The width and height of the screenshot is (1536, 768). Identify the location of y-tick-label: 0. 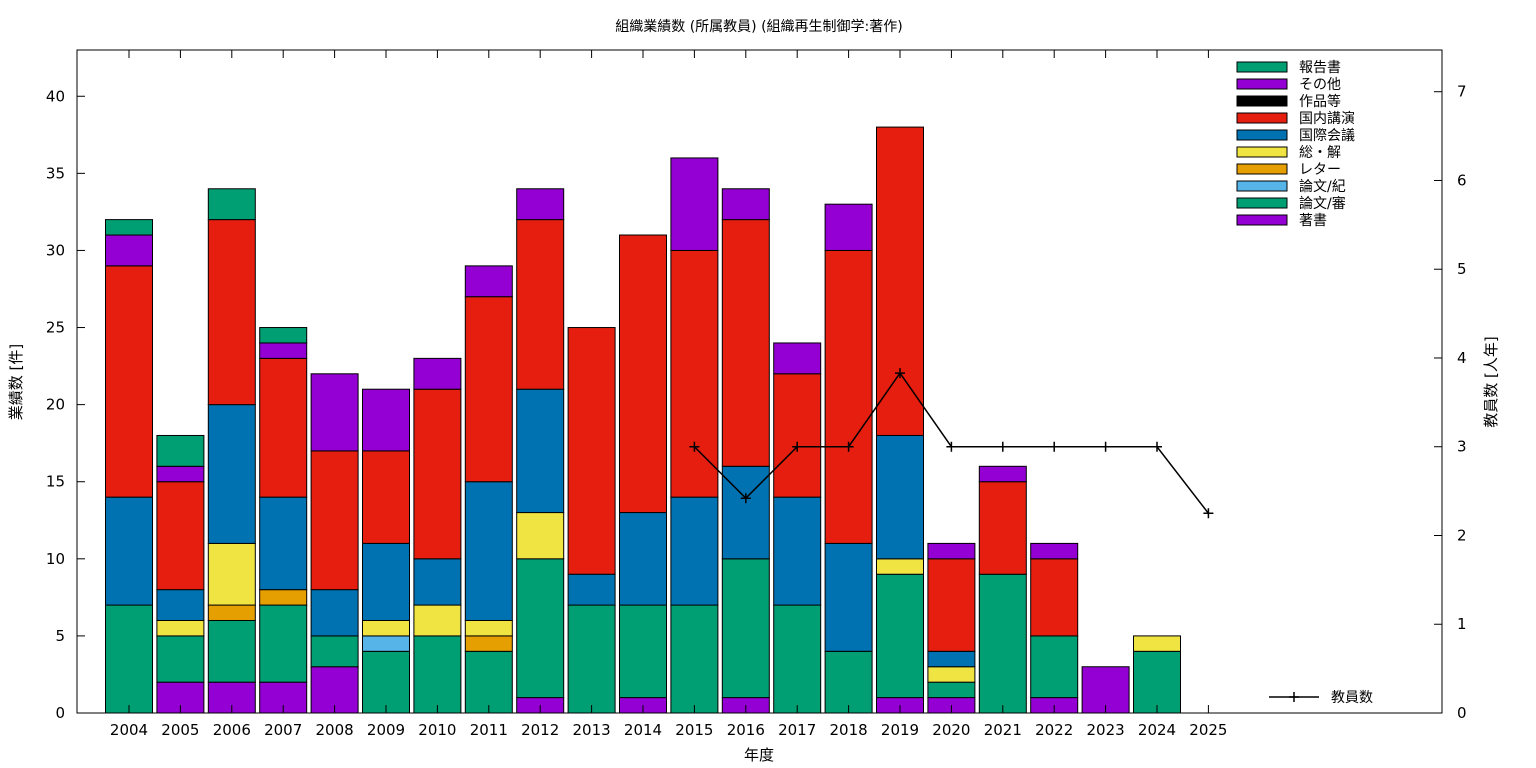
(60, 713).